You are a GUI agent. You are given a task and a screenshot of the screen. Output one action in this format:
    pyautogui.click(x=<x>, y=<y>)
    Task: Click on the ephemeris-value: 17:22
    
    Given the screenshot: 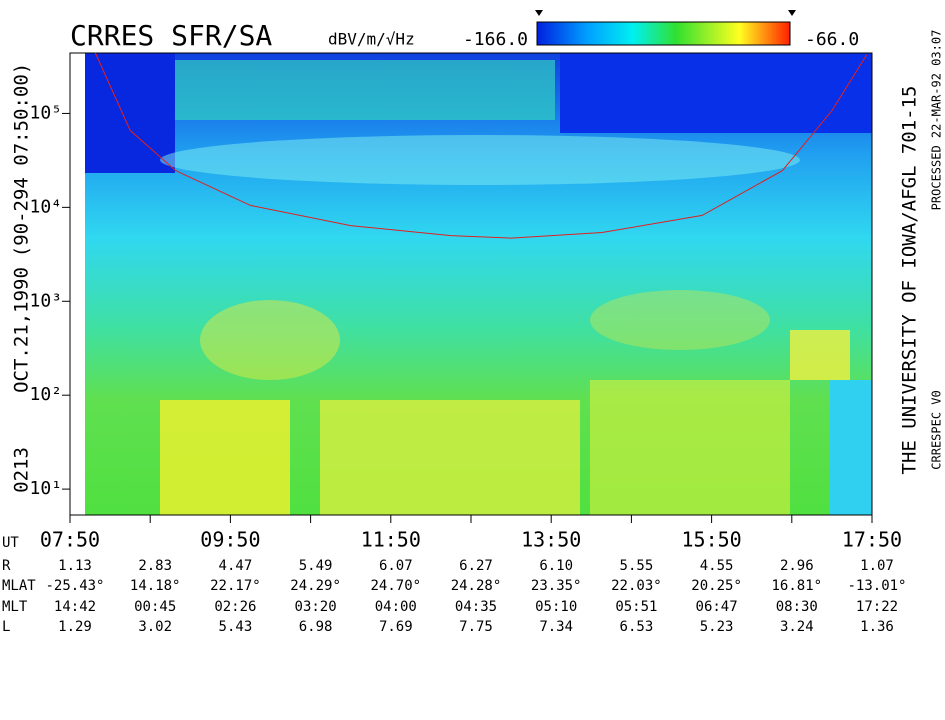 What is the action you would take?
    pyautogui.click(x=877, y=607)
    